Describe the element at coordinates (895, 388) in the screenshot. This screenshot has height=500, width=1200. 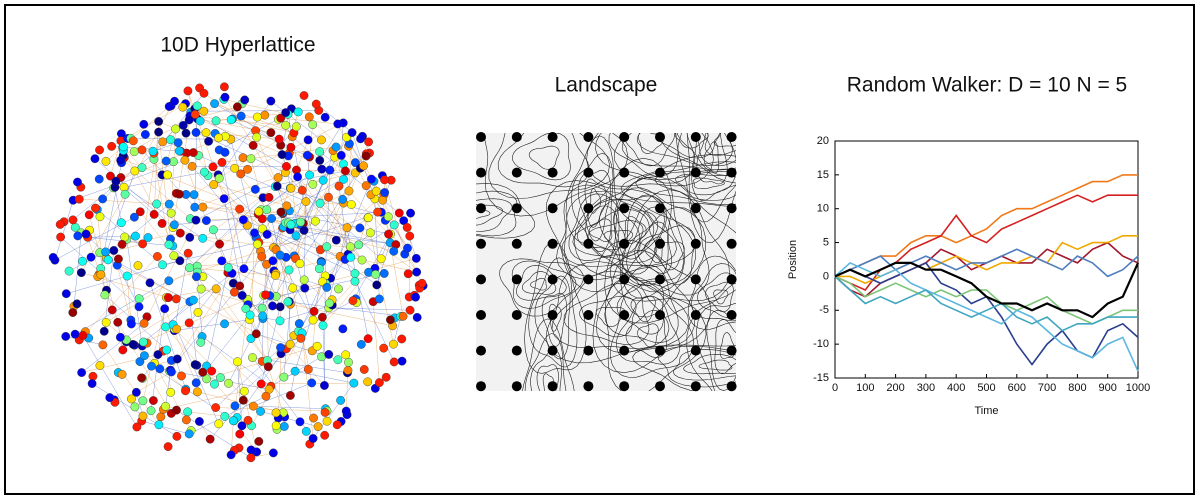
I see `x-tick-label: 200` at that location.